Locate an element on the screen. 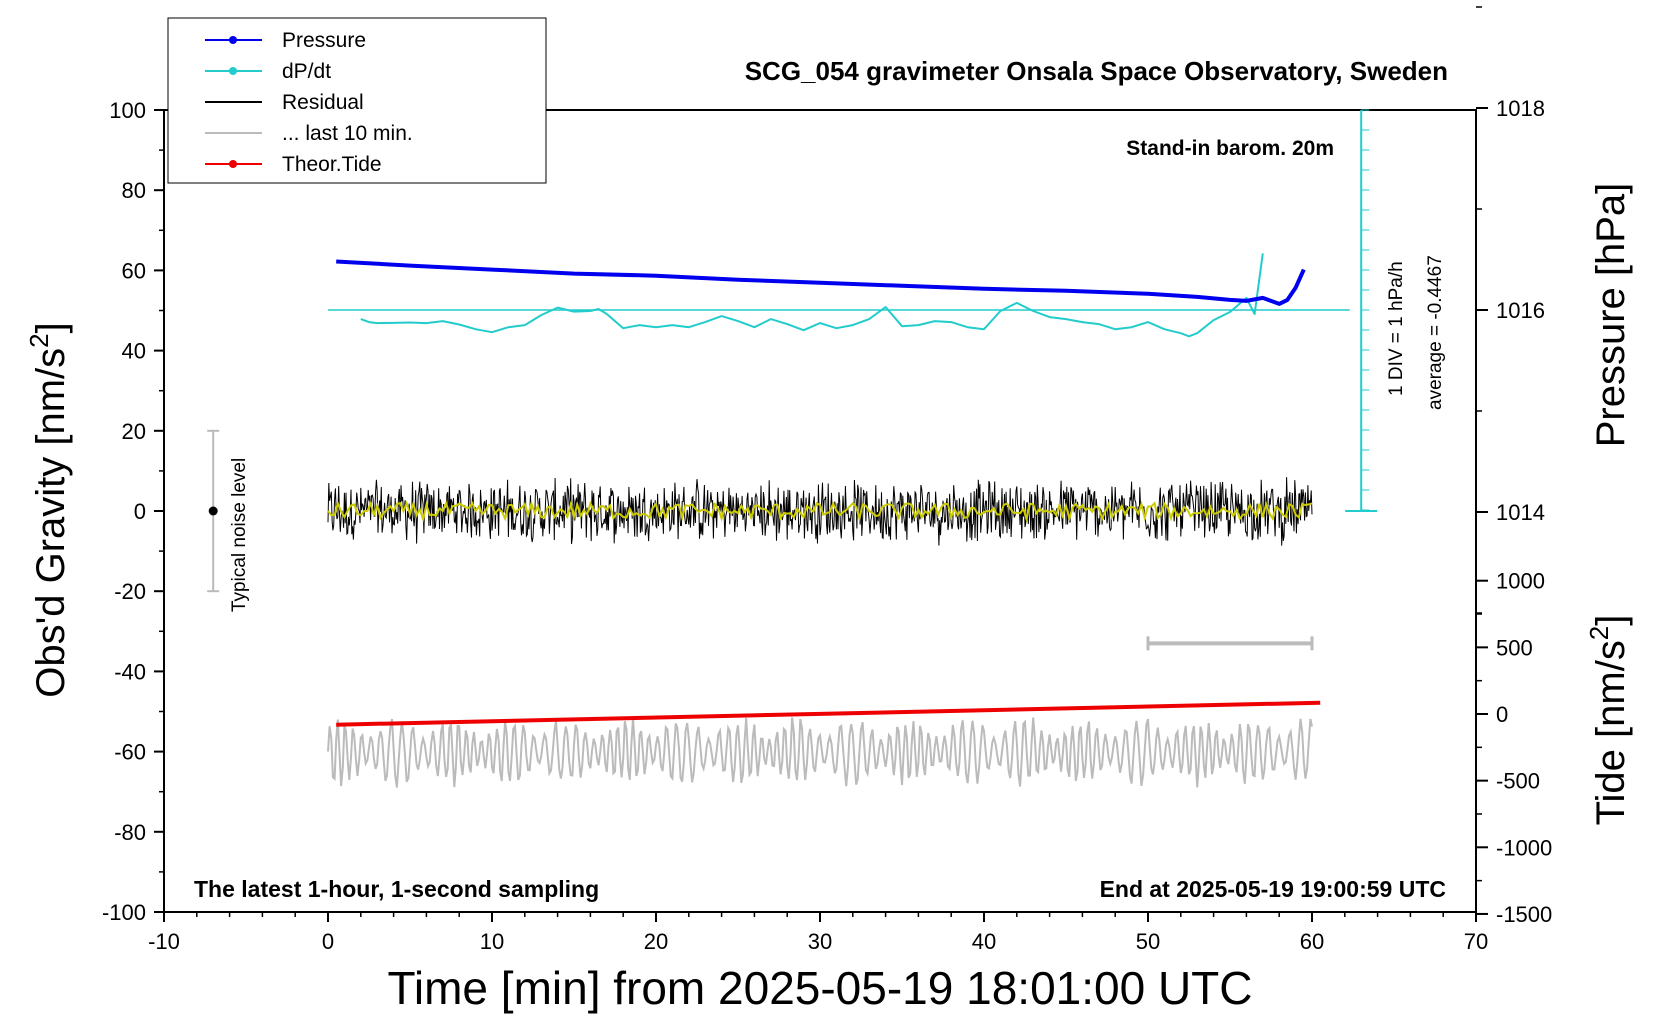 The height and width of the screenshot is (1020, 1660). y-tick-label: 0 is located at coordinates (140, 511).